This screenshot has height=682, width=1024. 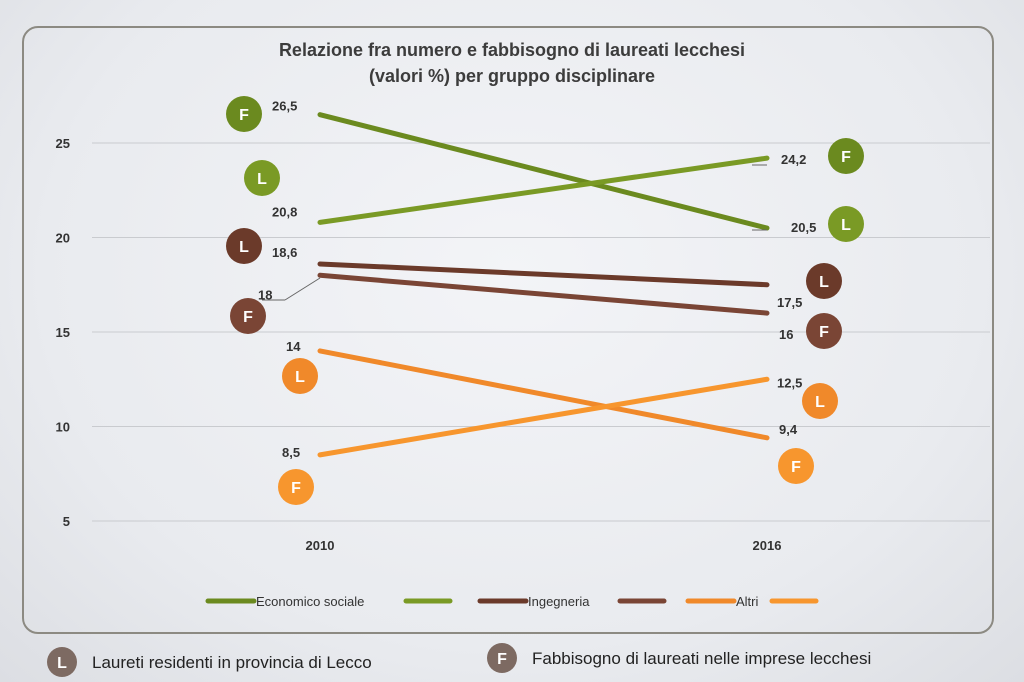 What do you see at coordinates (265, 294) in the screenshot?
I see `data-label: 18` at bounding box center [265, 294].